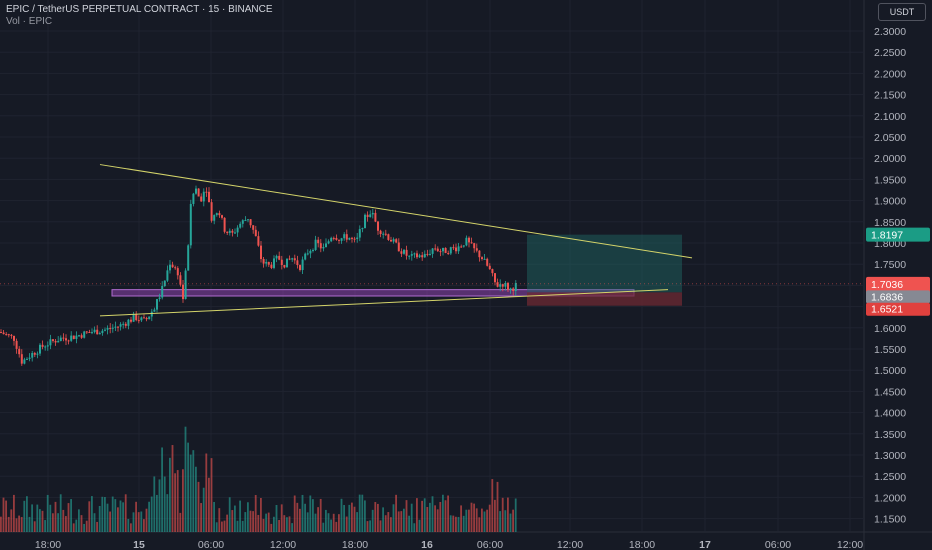  Describe the element at coordinates (902, 12) in the screenshot. I see `currency-button: USDT` at that location.